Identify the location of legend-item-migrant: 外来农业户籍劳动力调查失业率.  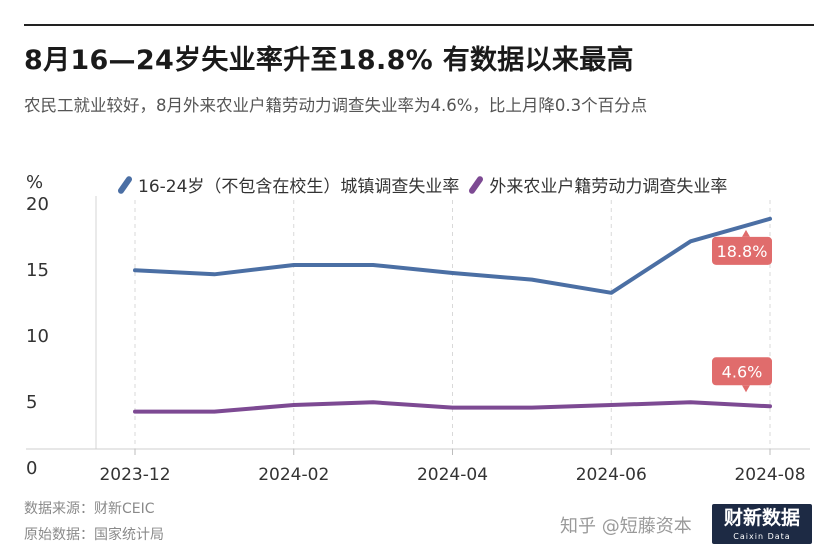
(598, 184).